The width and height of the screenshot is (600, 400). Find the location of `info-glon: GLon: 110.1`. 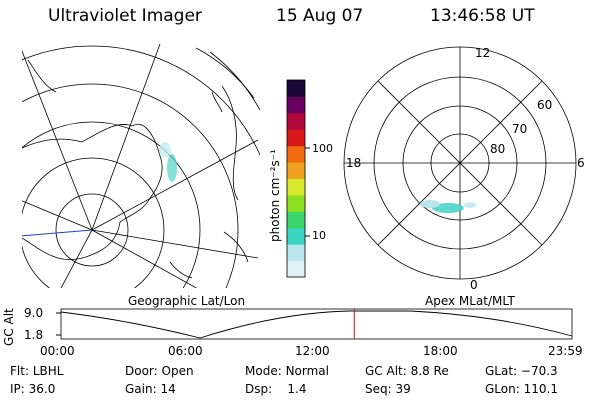

info-glon: GLon: 110.1 is located at coordinates (521, 389).